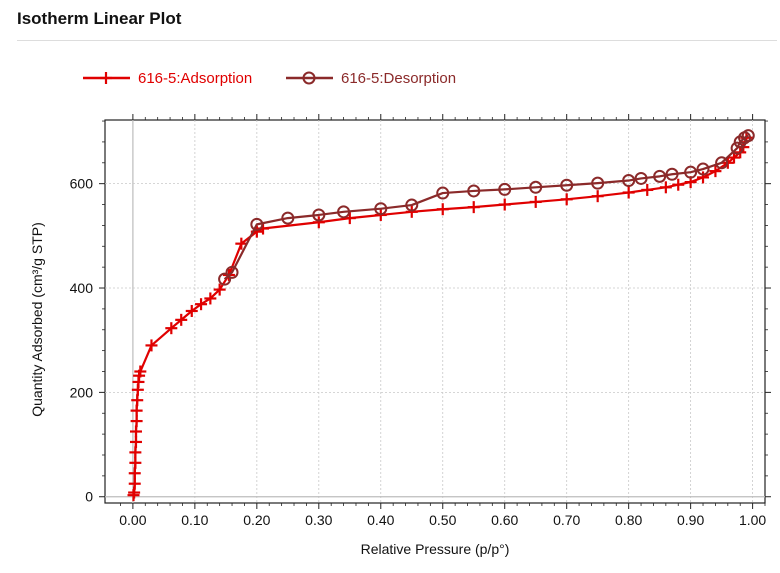 Image resolution: width=780 pixels, height=573 pixels. I want to click on legend-adsorption-label: 616-5:Adsorption, so click(195, 78).